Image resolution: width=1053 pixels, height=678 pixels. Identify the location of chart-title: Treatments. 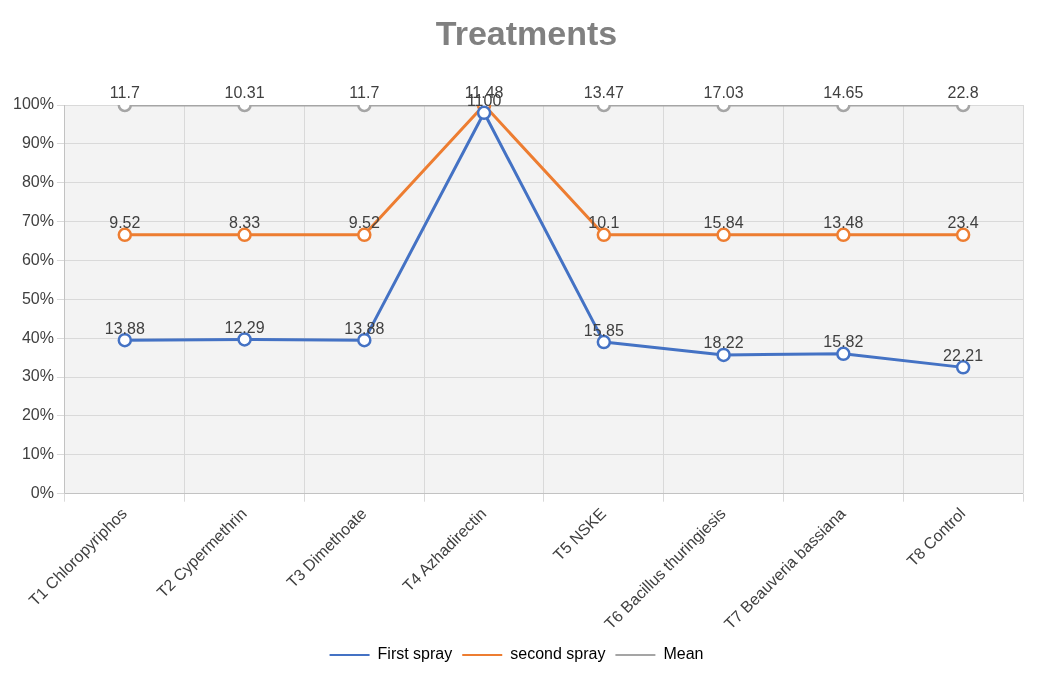
(526, 33).